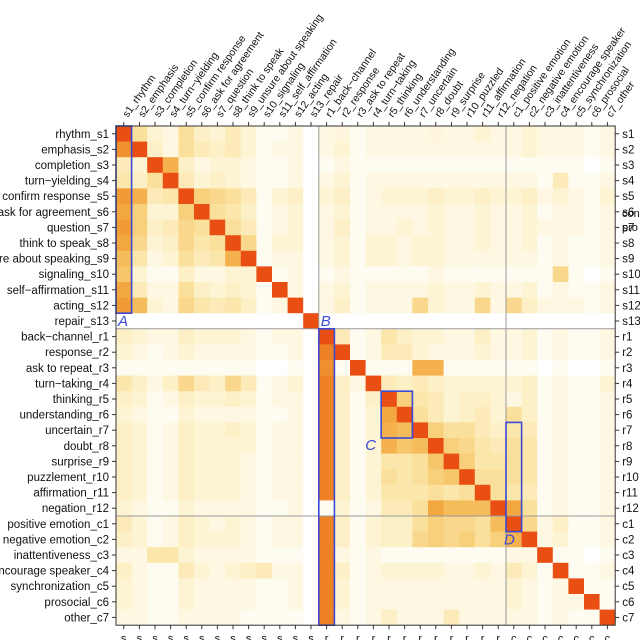  What do you see at coordinates (420, 636) in the screenshot?
I see `bottom-label-letter: r` at bounding box center [420, 636].